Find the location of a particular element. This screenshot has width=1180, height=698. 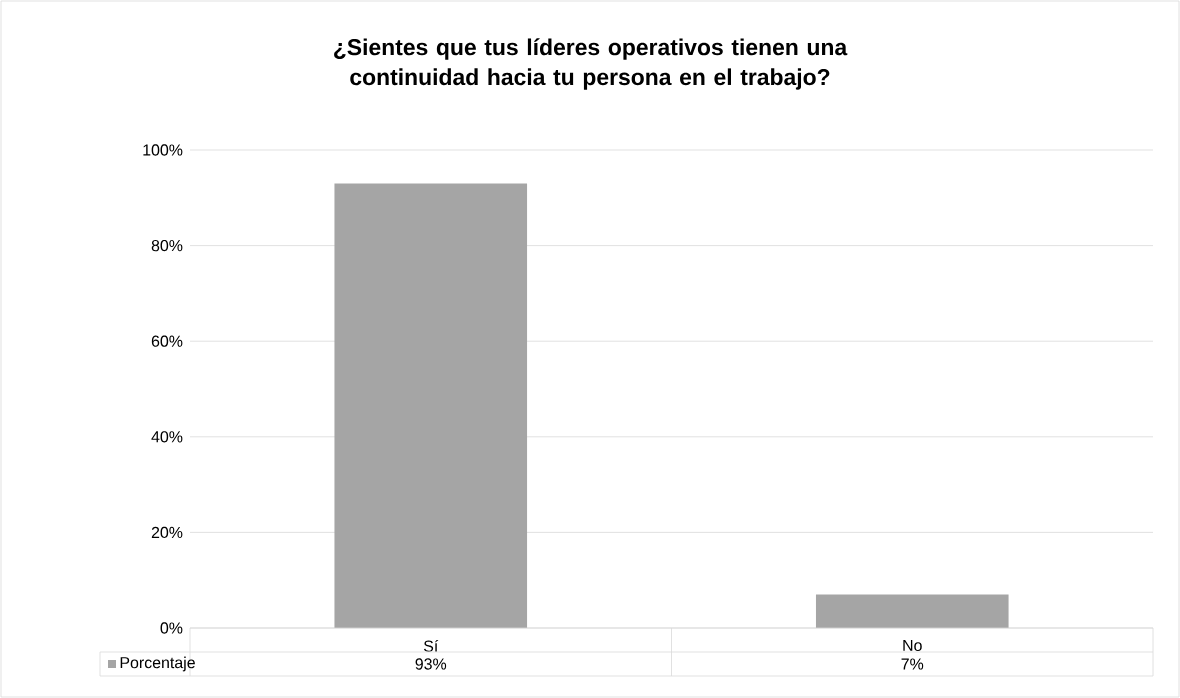

y-tick-label: 60% is located at coordinates (167, 341).